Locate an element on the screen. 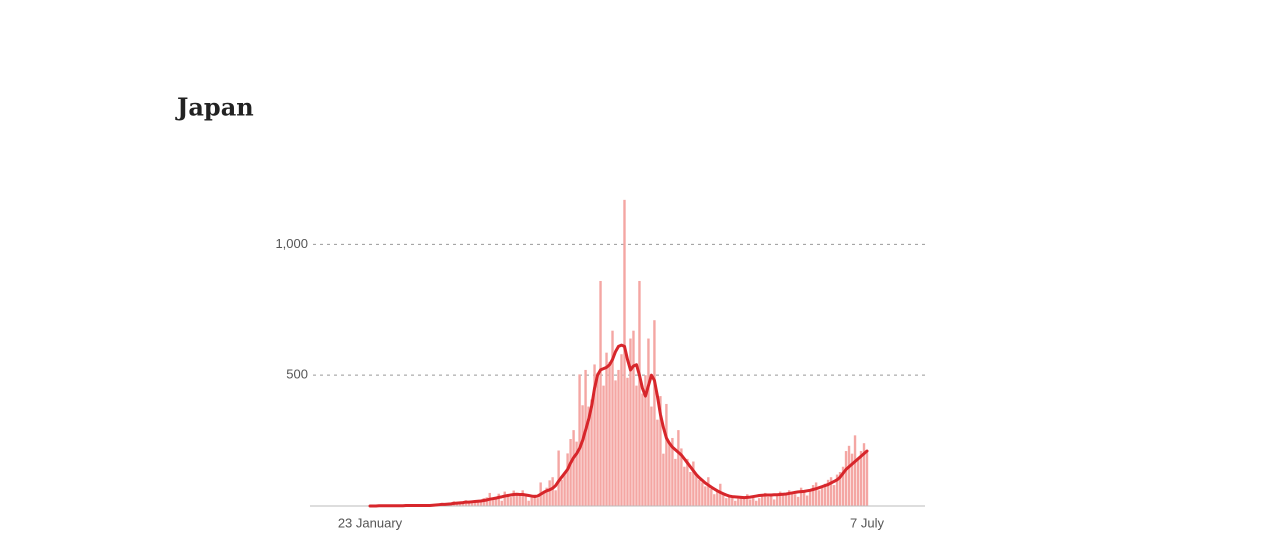 The image size is (1280, 549). average-line is located at coordinates (618, 425).